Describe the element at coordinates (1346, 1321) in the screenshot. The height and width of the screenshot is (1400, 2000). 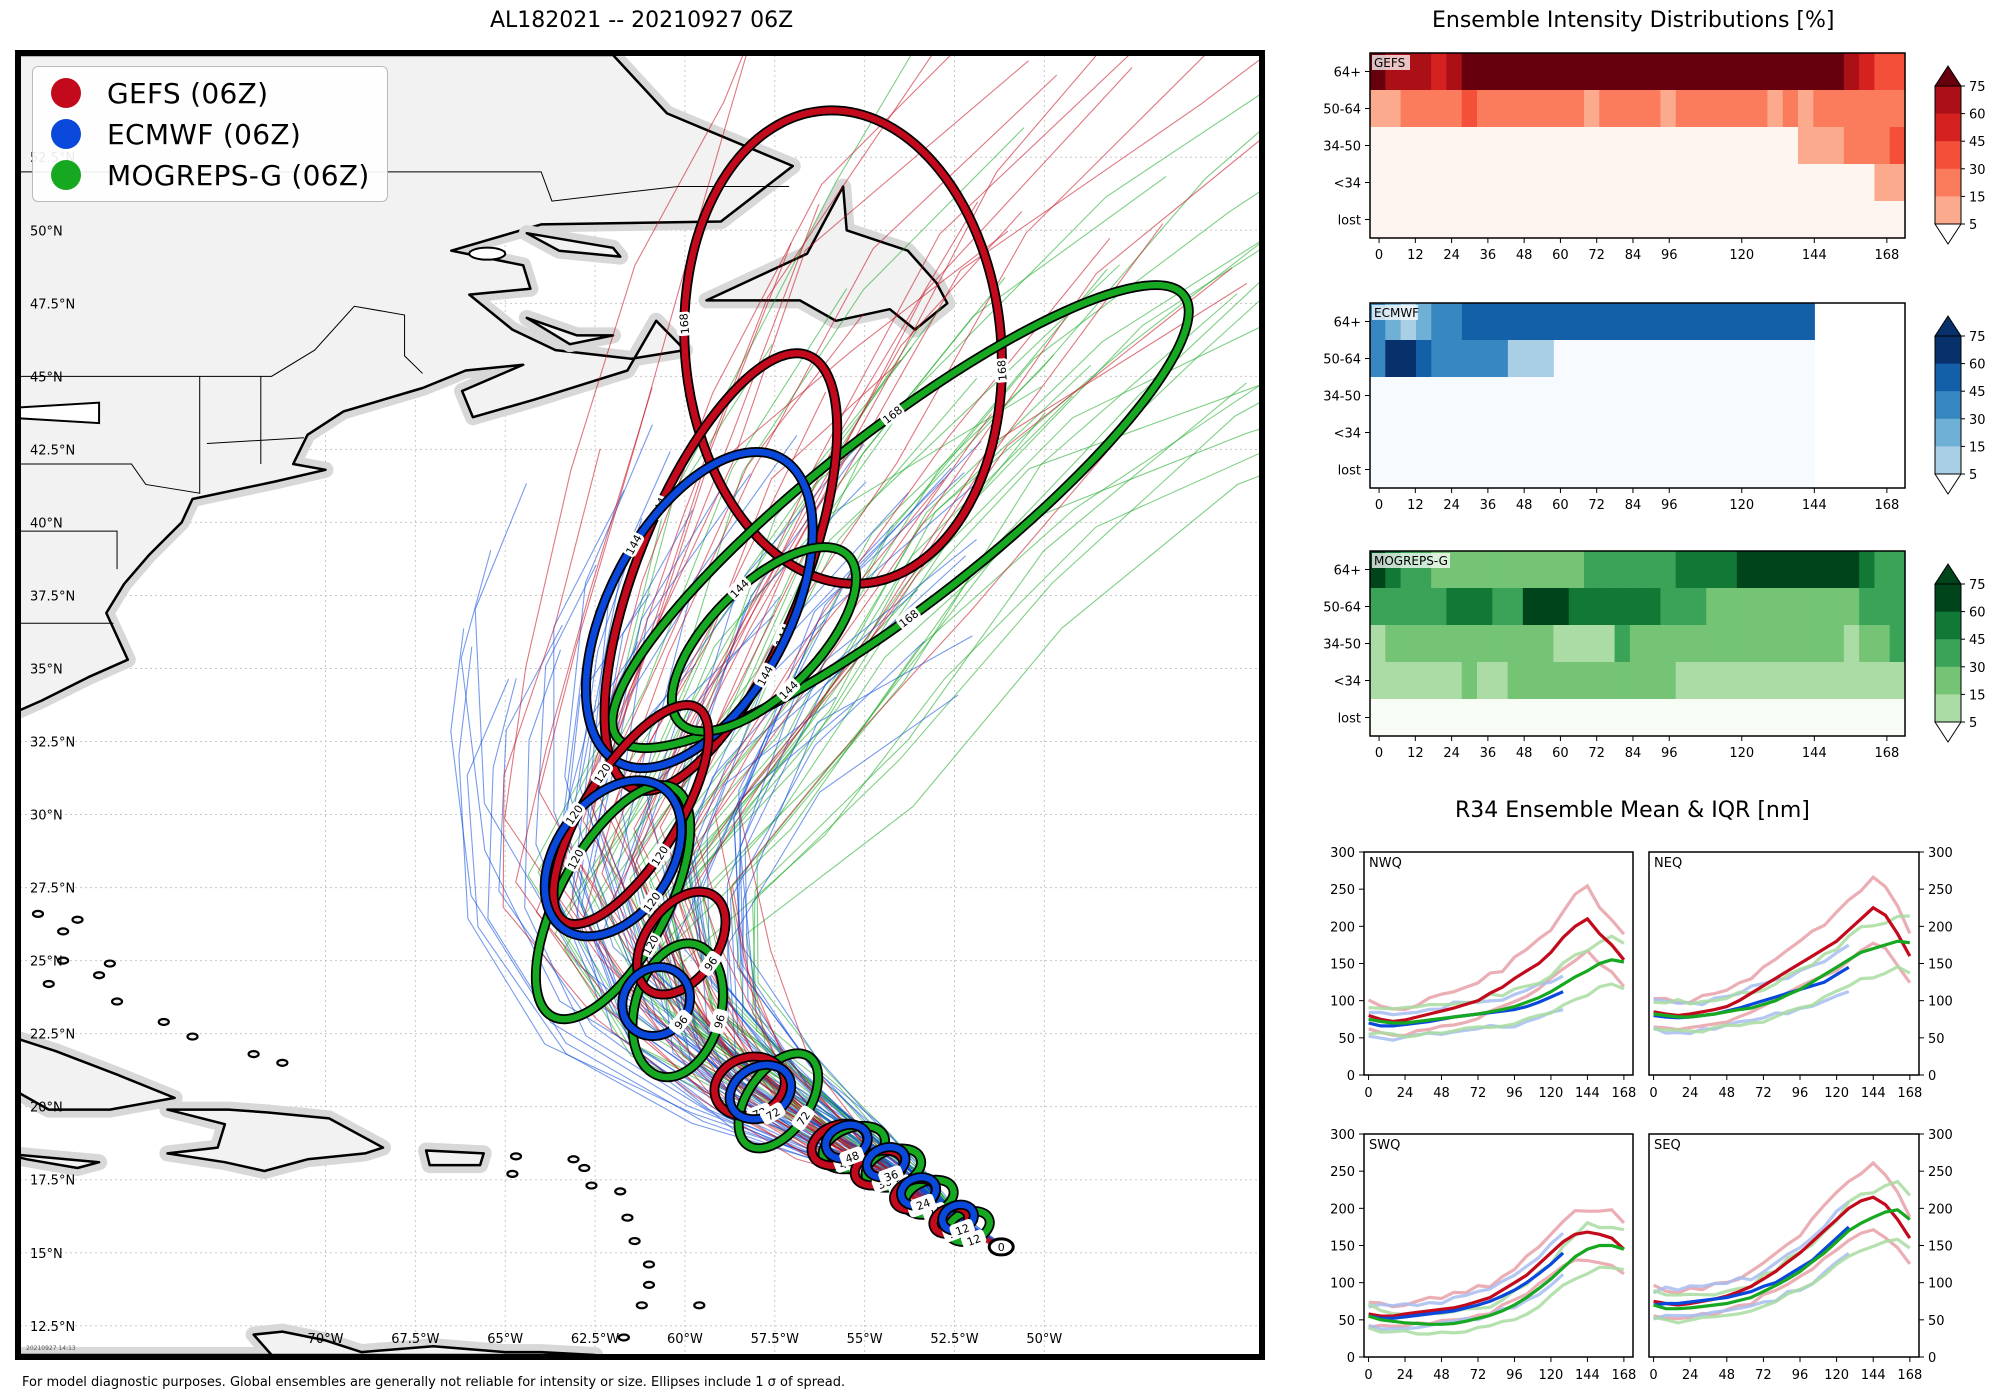
I see `r34-y-tick-label: 50` at that location.